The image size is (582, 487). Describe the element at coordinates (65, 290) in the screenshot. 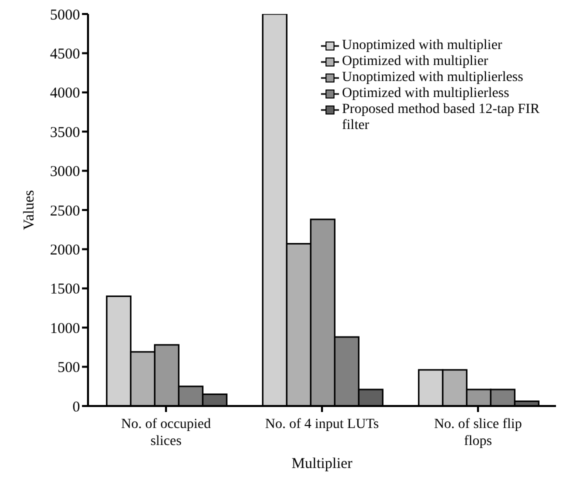

I see `y-tick-label: 1500` at that location.